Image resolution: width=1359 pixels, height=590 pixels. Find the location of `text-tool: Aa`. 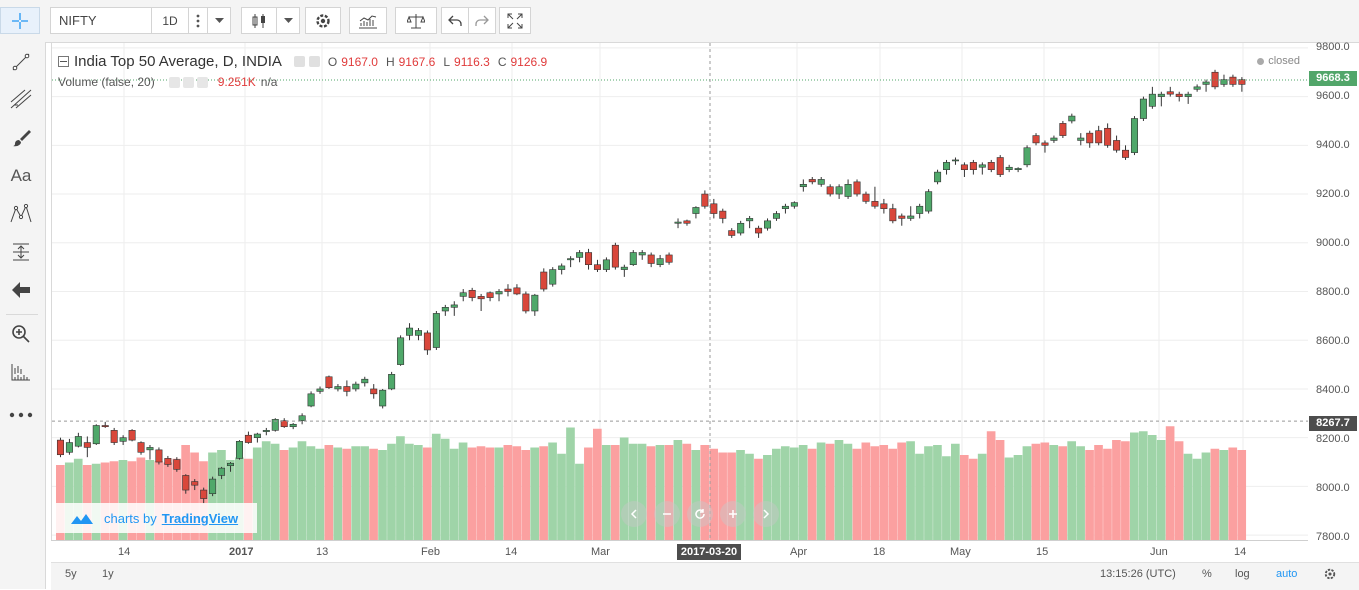

text-tool: Aa is located at coordinates (21, 176).